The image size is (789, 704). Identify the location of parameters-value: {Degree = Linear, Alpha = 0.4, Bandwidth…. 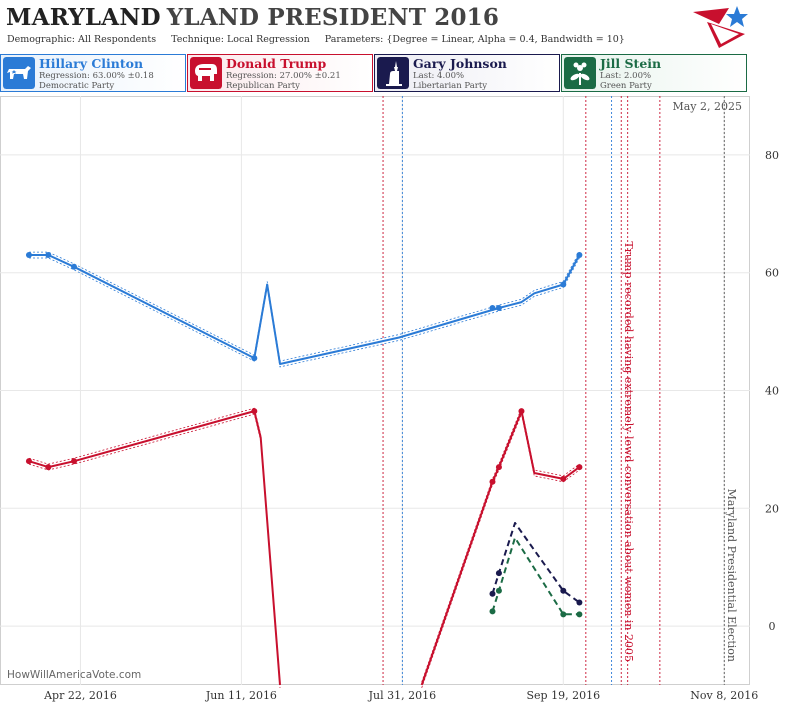
(505, 39).